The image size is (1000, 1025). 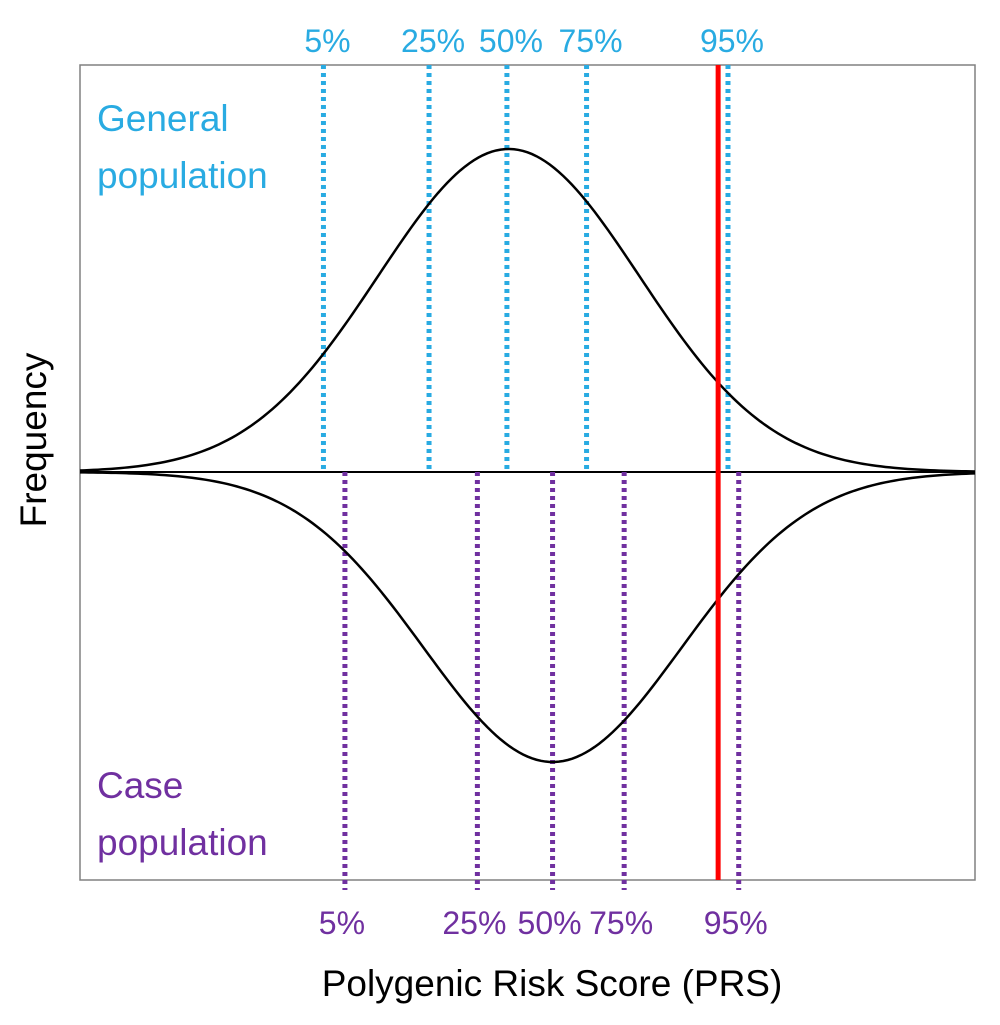 I want to click on general-population-label-line-1: General, so click(x=163, y=118).